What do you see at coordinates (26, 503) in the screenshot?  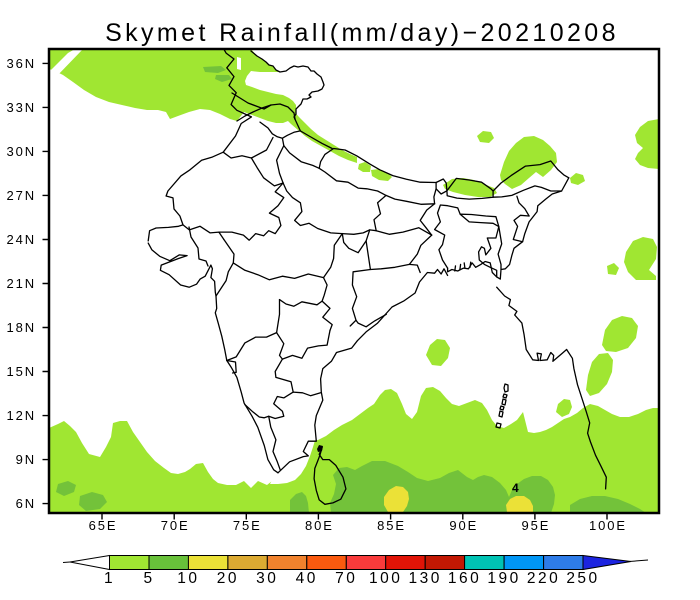 I see `svg-text: 6N` at bounding box center [26, 503].